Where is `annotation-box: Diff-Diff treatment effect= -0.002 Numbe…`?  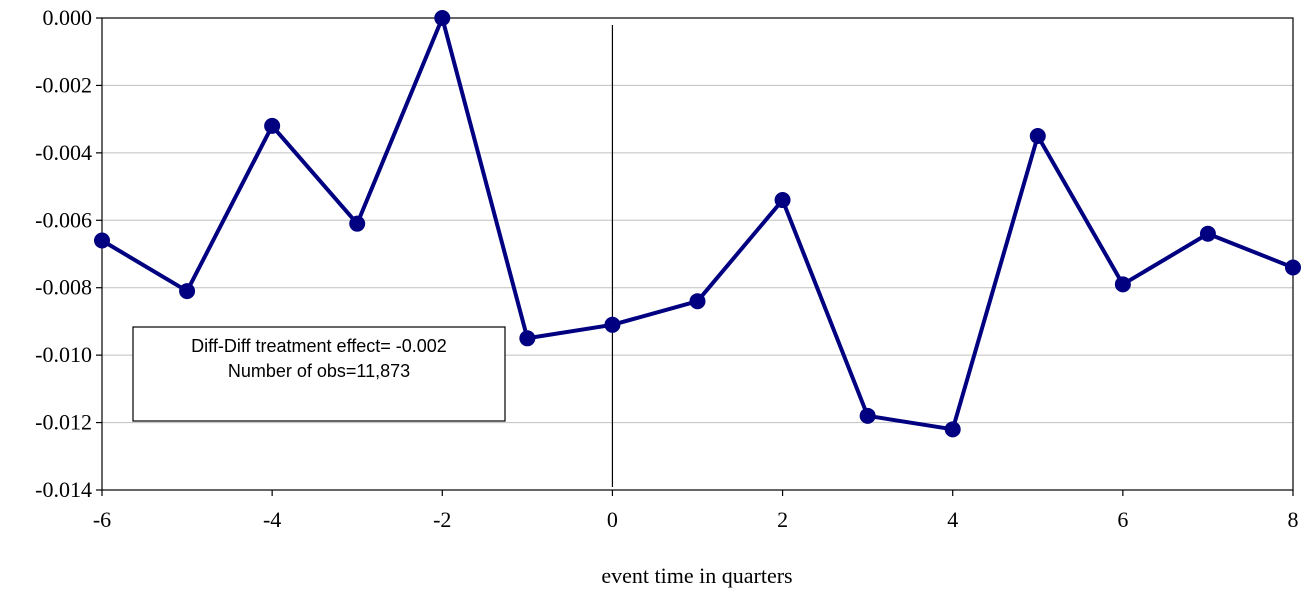 annotation-box: Diff-Diff treatment effect= -0.002 Numbe… is located at coordinates (319, 374).